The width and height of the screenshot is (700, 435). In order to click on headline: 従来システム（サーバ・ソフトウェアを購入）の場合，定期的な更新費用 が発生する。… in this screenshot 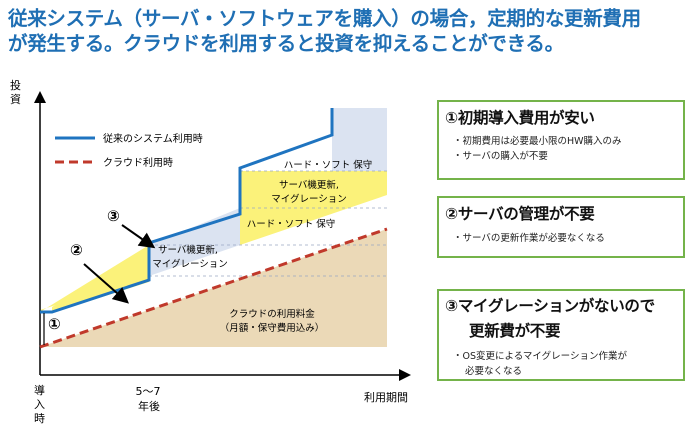, I will do `click(353, 31)`.